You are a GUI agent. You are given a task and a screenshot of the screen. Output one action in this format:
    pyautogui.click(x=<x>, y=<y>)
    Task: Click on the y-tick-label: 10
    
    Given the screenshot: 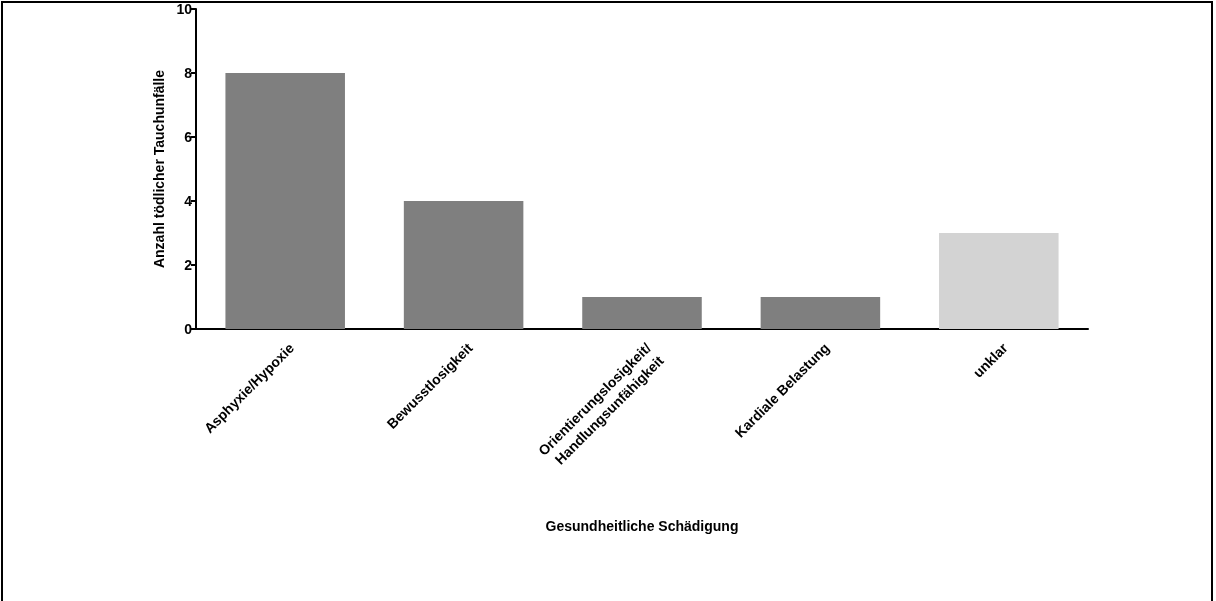 What is the action you would take?
    pyautogui.click(x=184, y=9)
    